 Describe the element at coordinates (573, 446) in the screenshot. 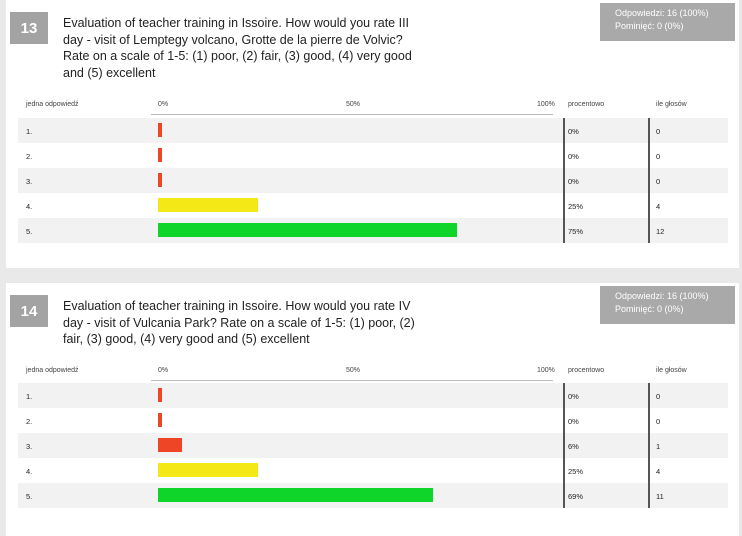

I see `percent-value: 6%` at that location.